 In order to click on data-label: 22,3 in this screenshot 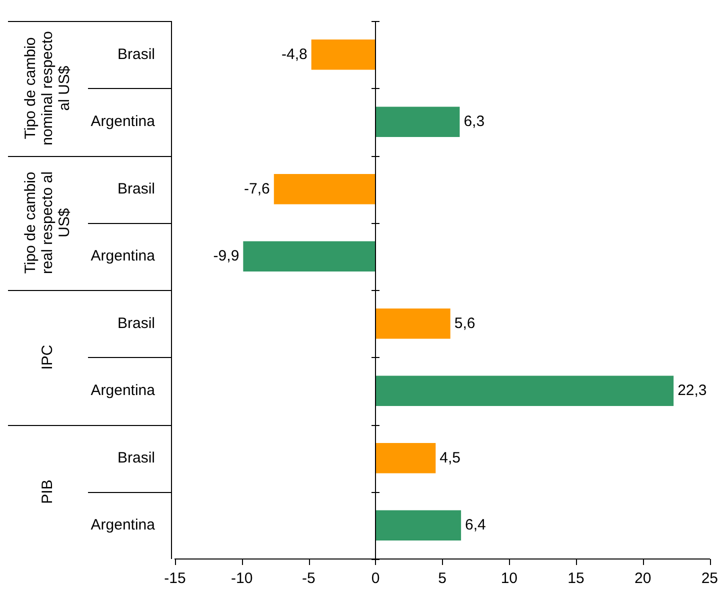, I will do `click(692, 391)`.